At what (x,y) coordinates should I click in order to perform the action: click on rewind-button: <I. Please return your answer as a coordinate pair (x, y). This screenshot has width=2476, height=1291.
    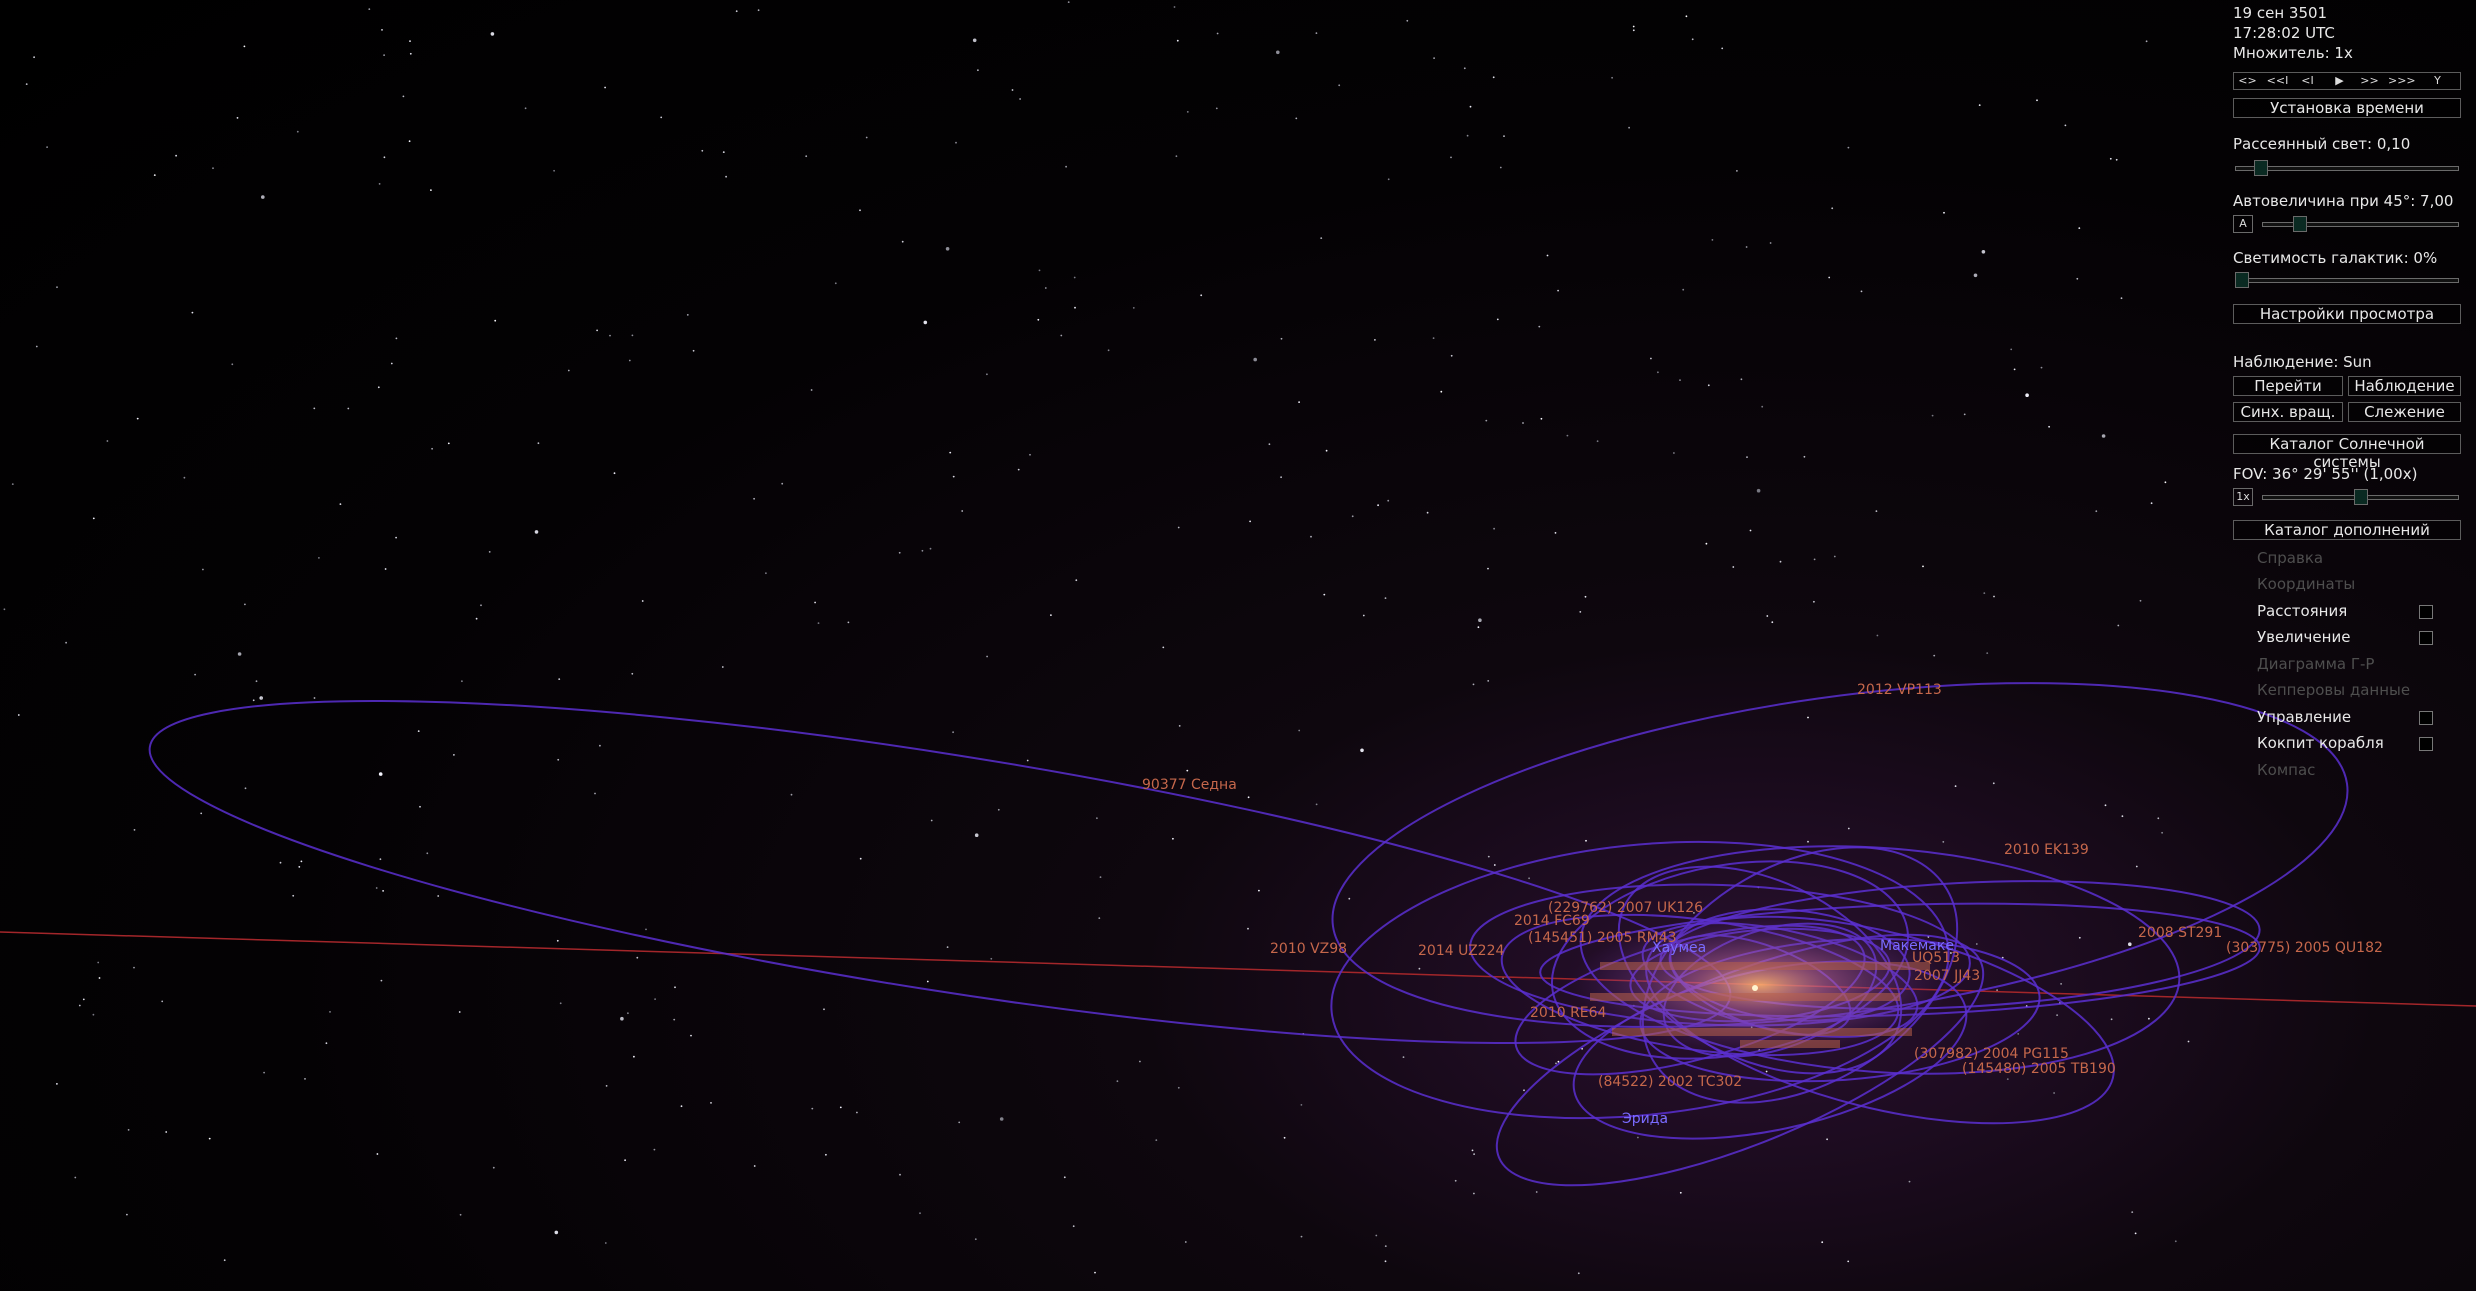
    Looking at the image, I should click on (2307, 80).